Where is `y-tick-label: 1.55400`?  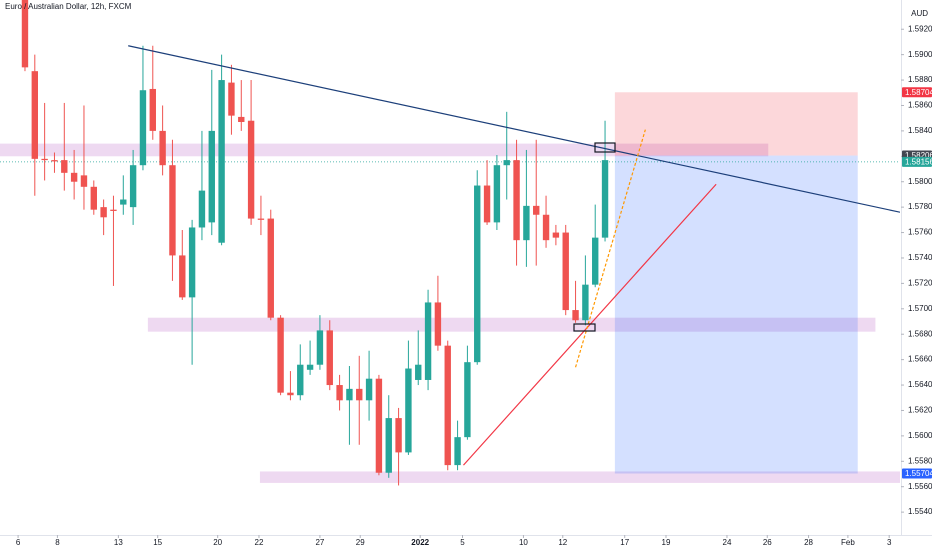
y-tick-label: 1.55400 is located at coordinates (920, 511).